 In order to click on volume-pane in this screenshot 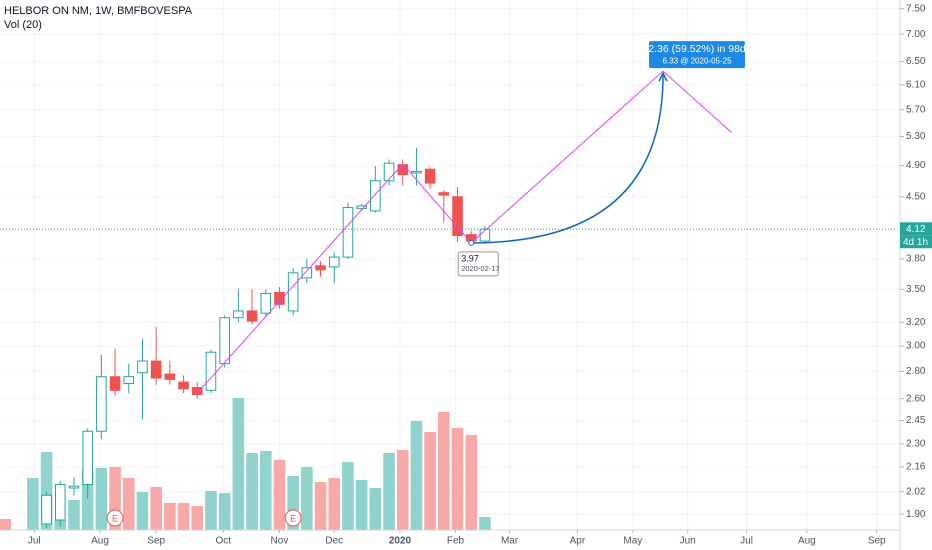, I will do `click(245, 464)`.